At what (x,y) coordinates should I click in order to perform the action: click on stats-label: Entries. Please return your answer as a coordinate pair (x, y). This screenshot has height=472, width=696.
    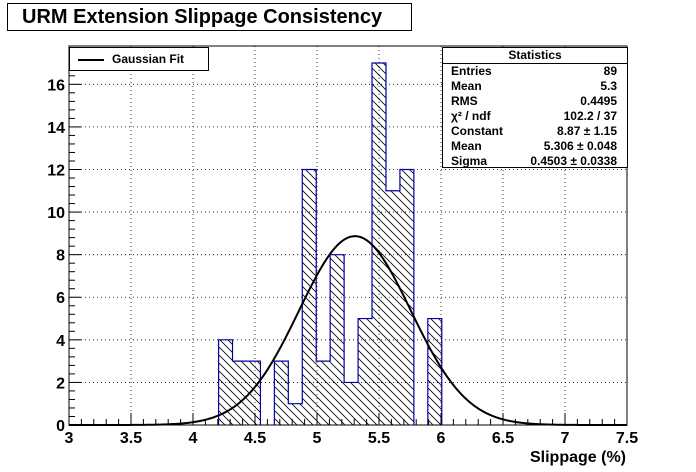
    Looking at the image, I should click on (471, 71).